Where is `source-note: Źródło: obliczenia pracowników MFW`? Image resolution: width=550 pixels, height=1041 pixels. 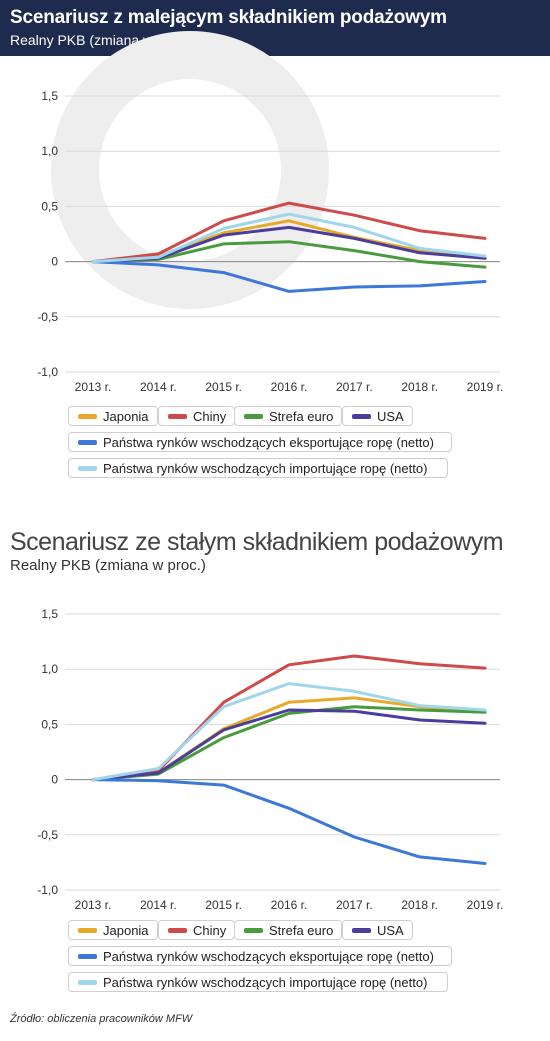 source-note: Źródło: obliczenia pracowników MFW is located at coordinates (101, 1019).